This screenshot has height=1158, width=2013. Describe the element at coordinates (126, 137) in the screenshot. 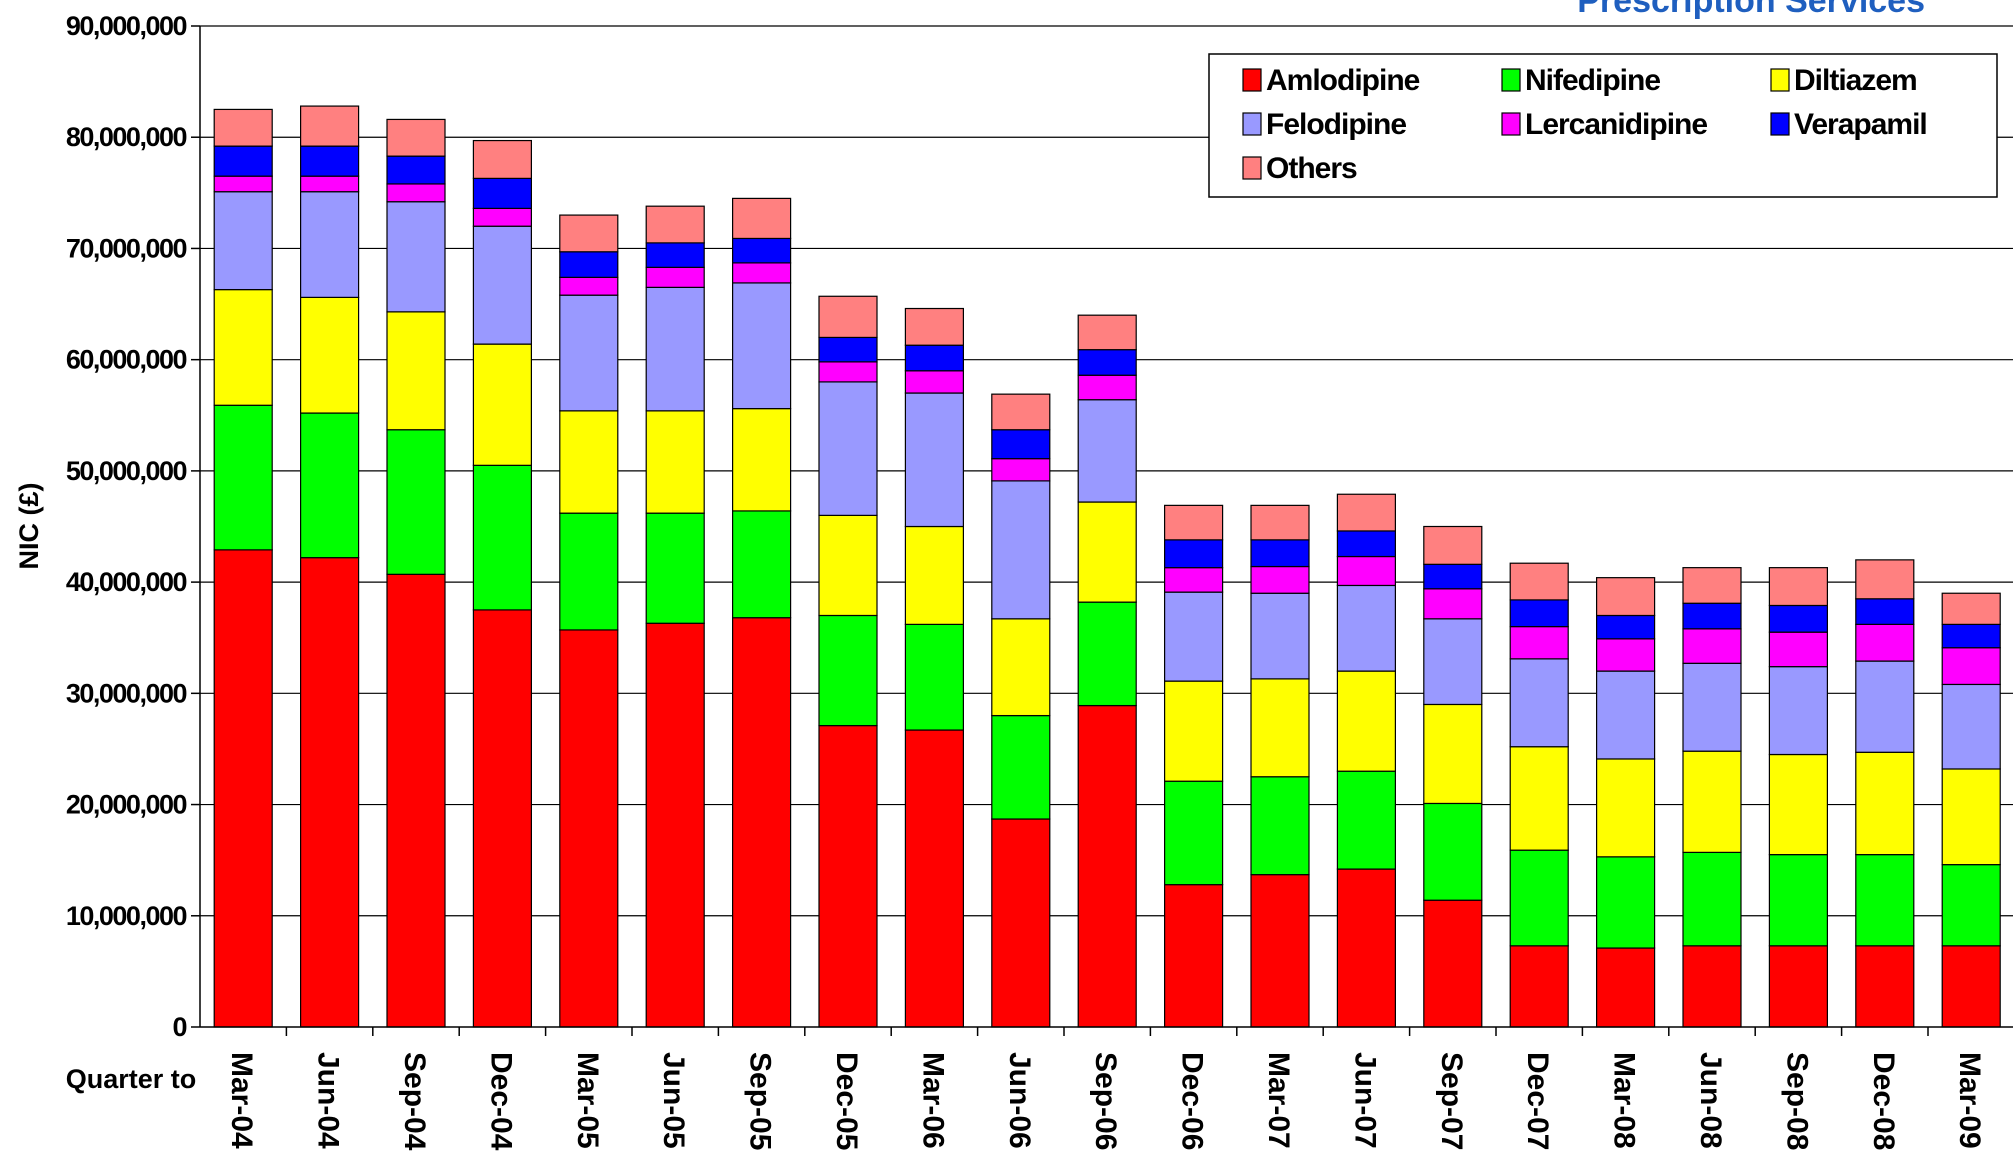

I see `y-tick-label: 80,000,000` at that location.